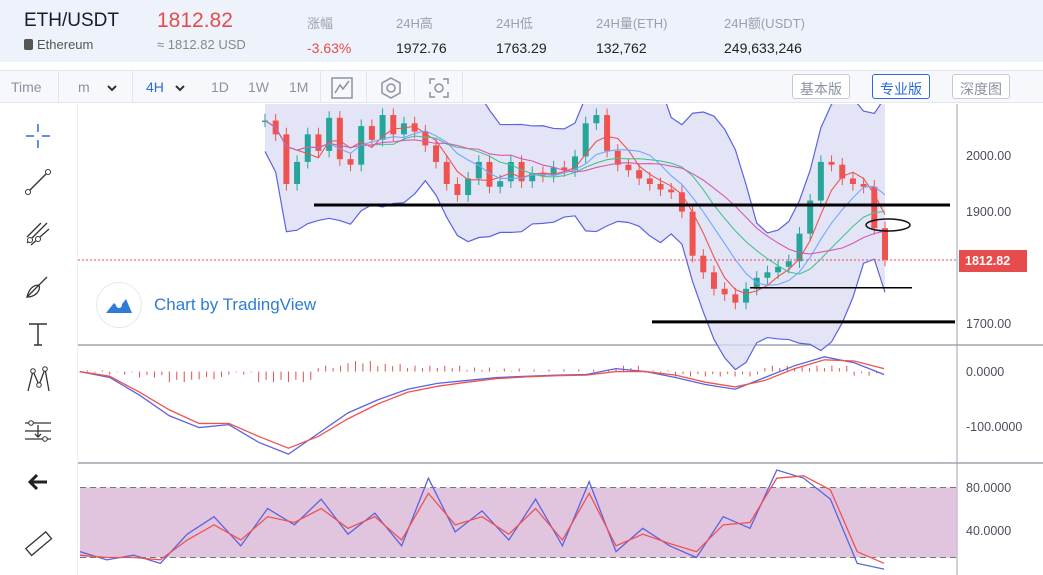  Describe the element at coordinates (28, 44) in the screenshot. I see `coin-icon` at that location.